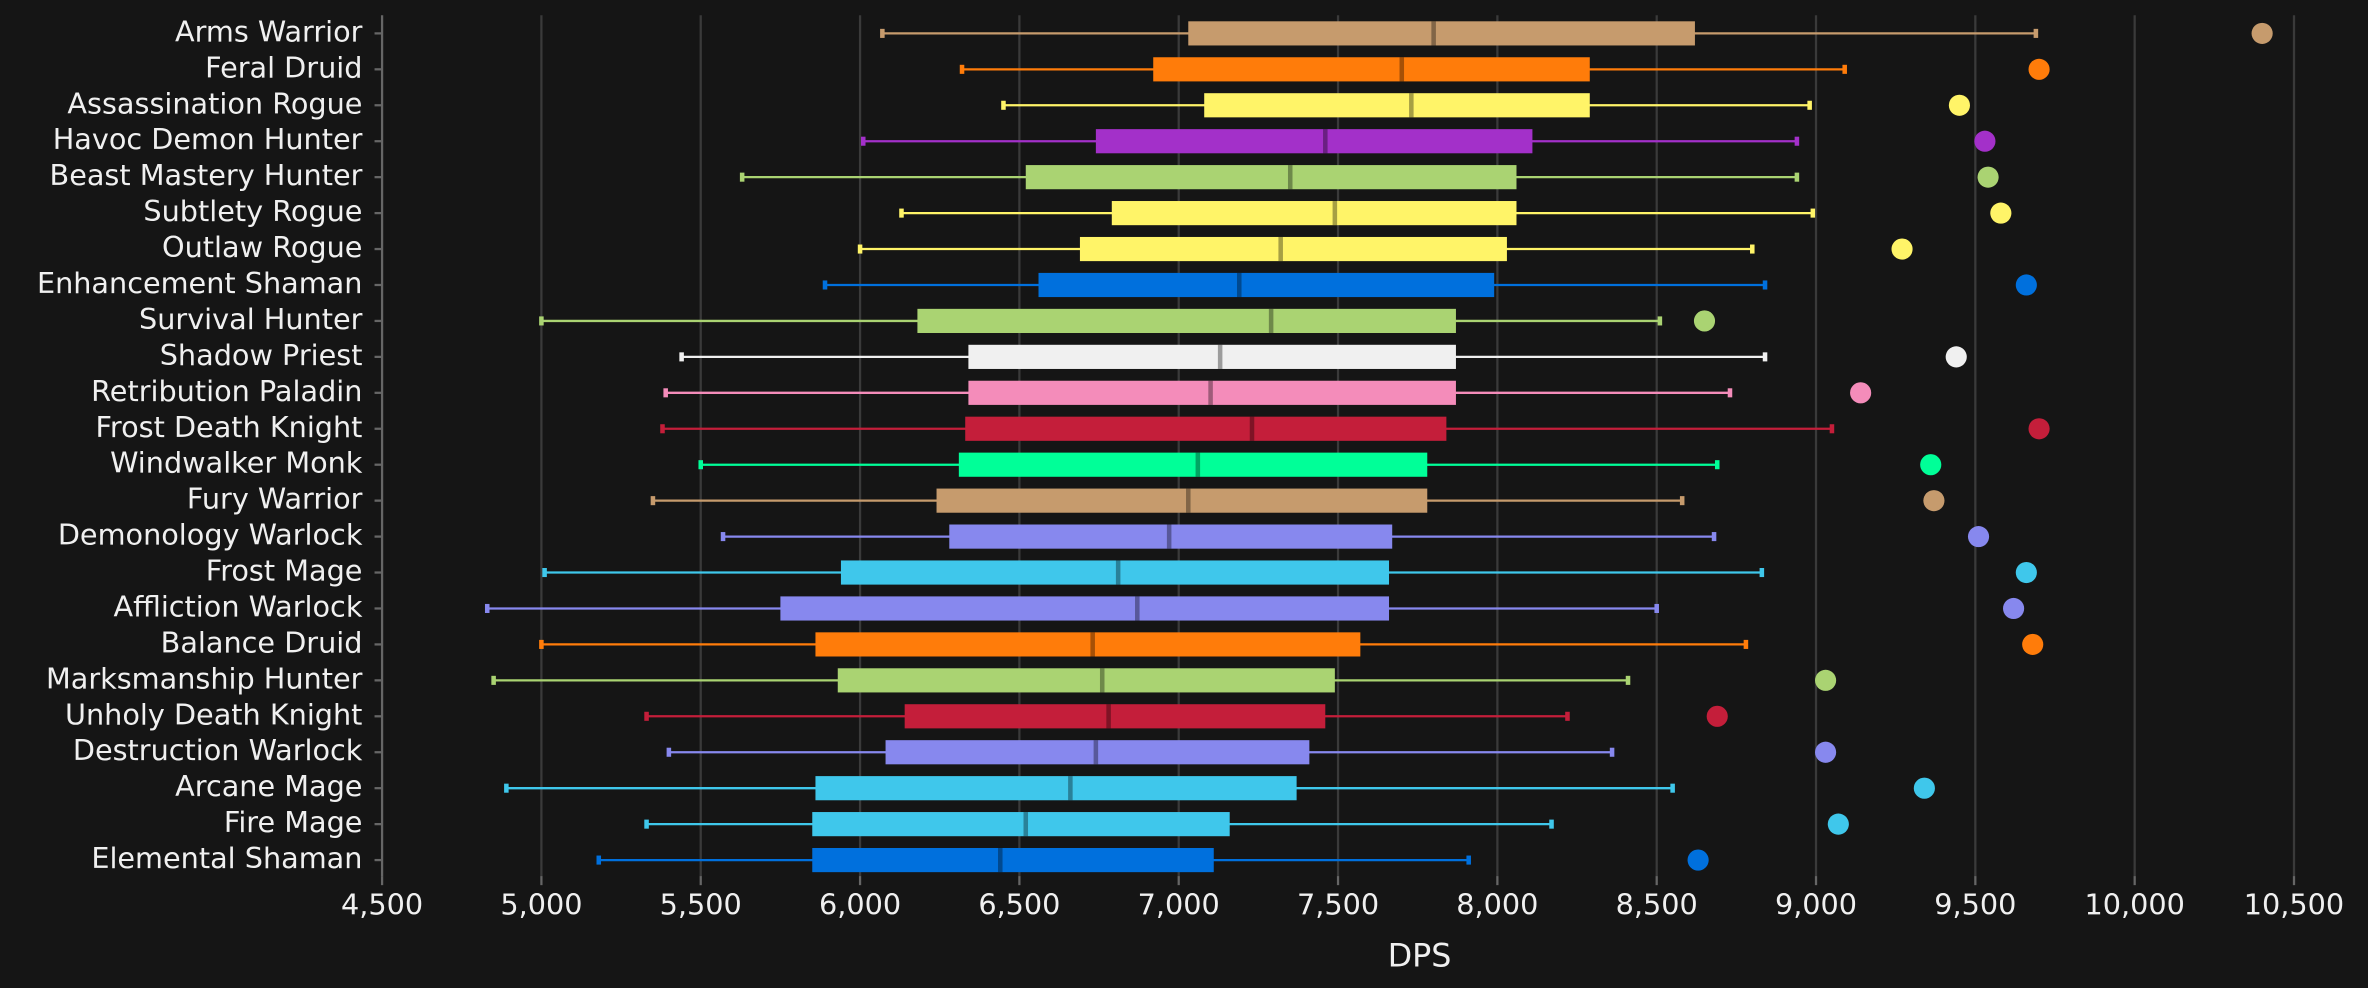 This screenshot has width=2368, height=988. What do you see at coordinates (284, 571) in the screenshot?
I see `category-label: Frost Mage` at bounding box center [284, 571].